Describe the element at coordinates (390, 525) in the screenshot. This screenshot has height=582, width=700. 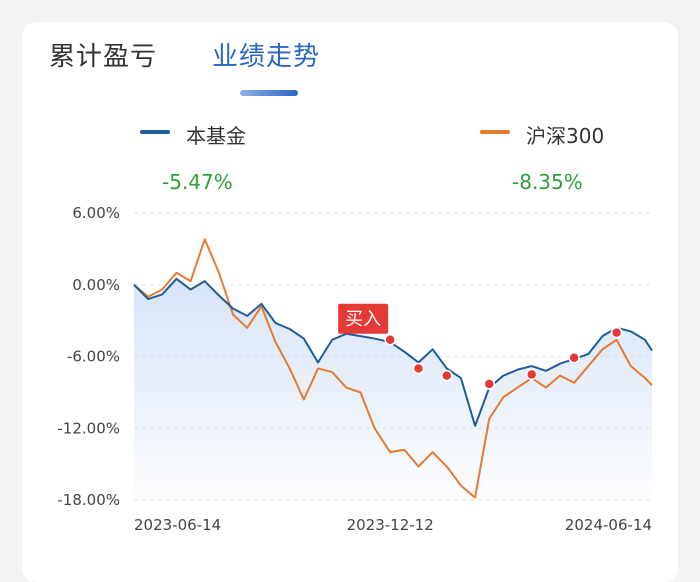
I see `x-tick-label: 2023-12-12` at that location.